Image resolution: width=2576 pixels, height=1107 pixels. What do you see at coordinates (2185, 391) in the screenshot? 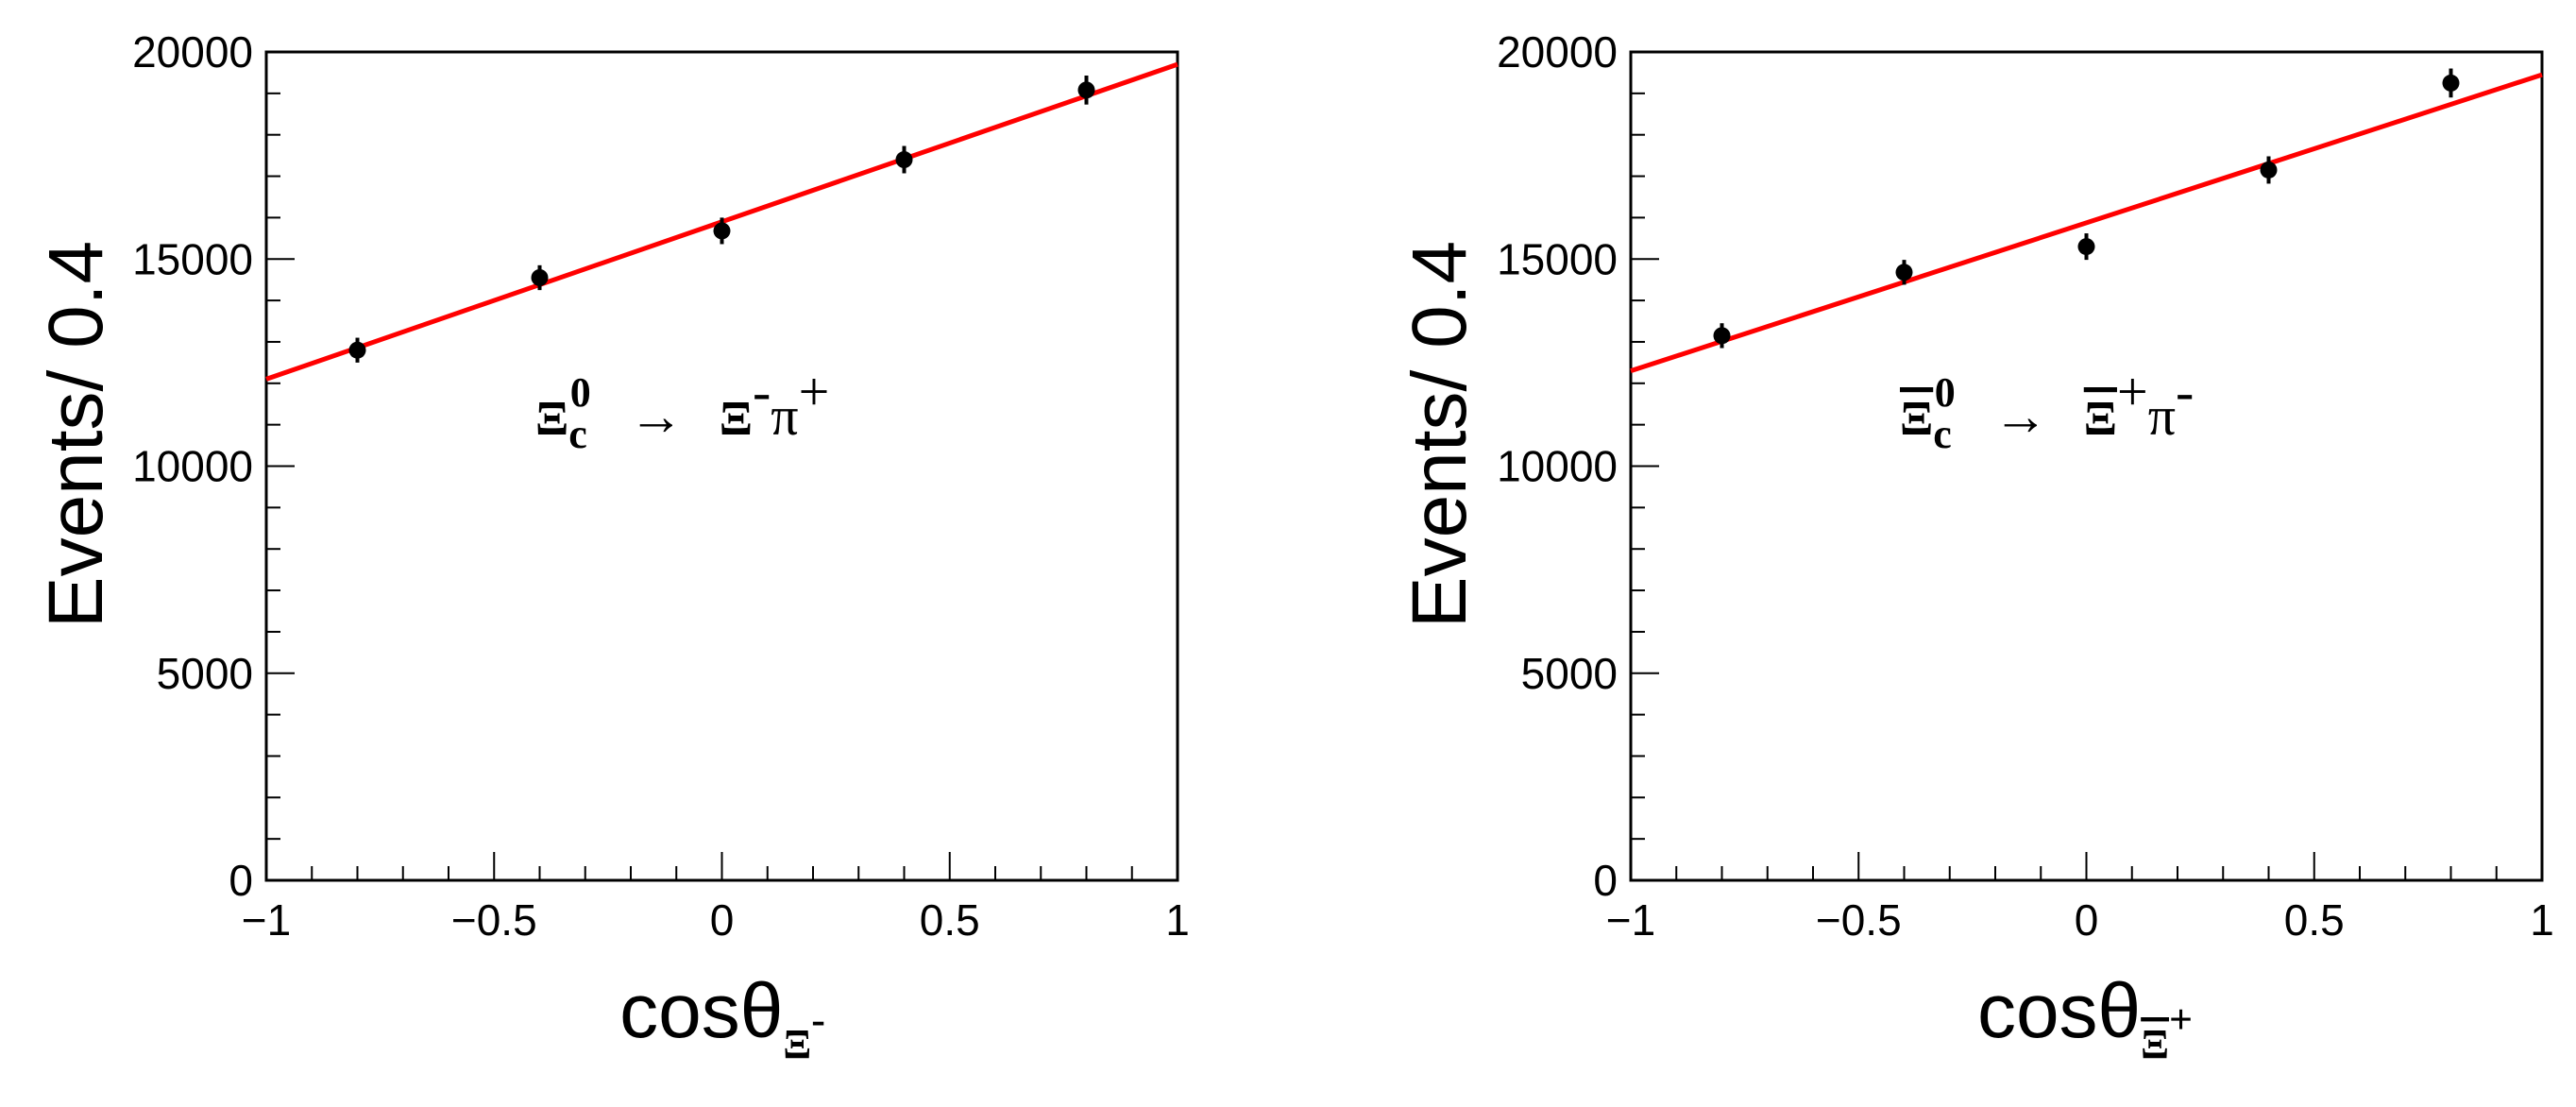
I see `right-annot-pion-sup: -` at bounding box center [2185, 391].